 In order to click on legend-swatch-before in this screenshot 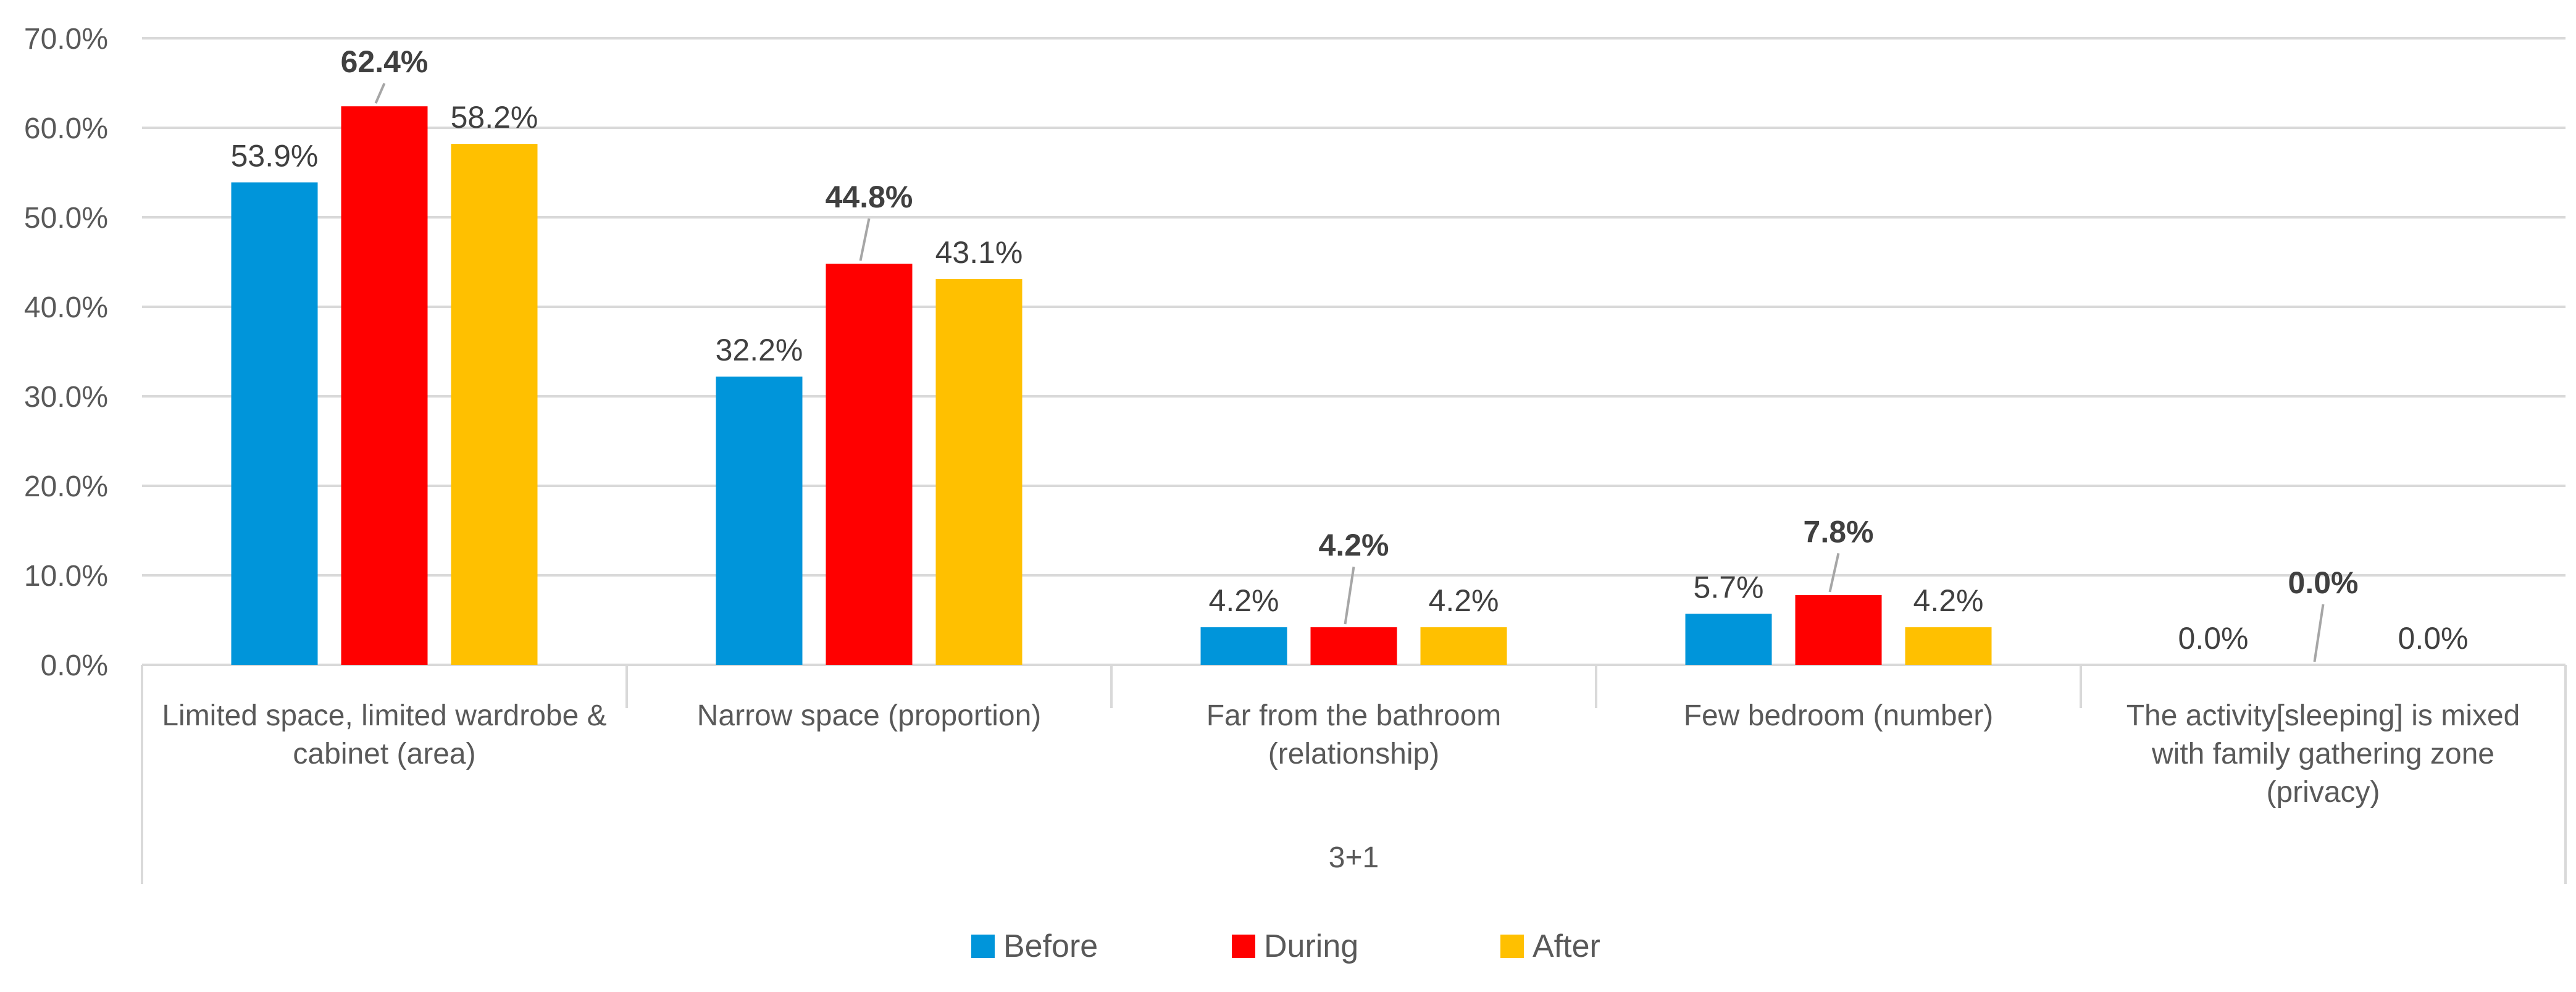, I will do `click(983, 946)`.